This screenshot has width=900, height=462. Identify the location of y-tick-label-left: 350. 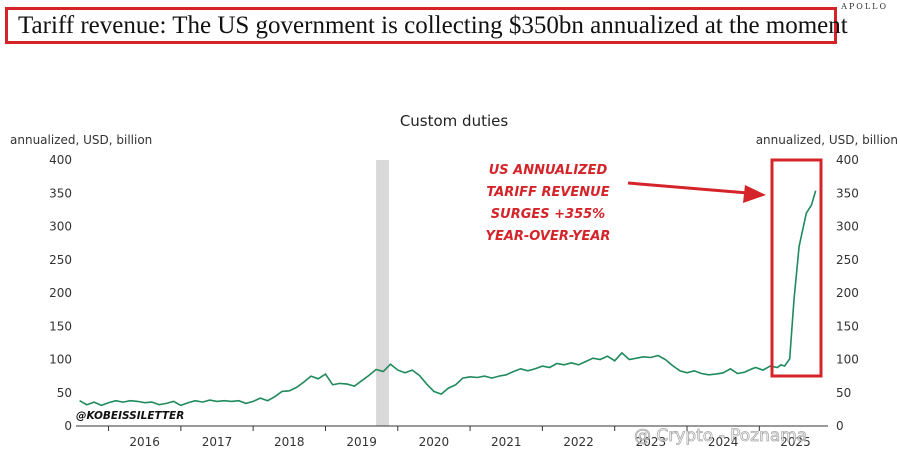
(60, 193).